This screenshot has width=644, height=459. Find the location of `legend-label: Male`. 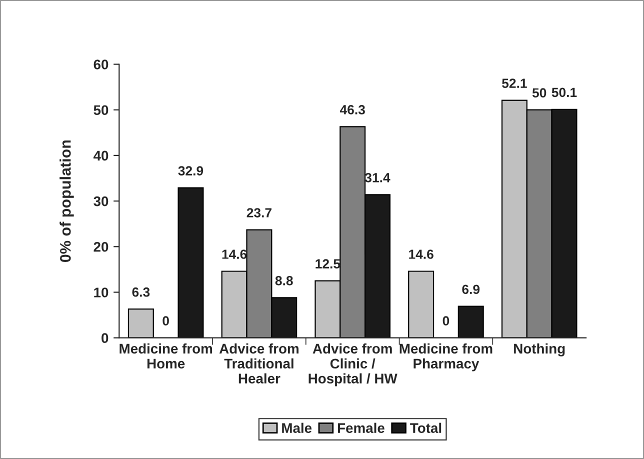

legend-label: Male is located at coordinates (297, 427).